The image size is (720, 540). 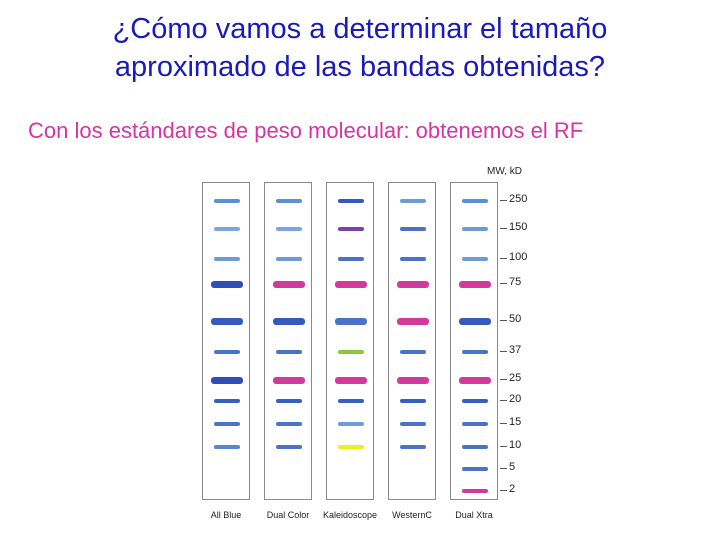 What do you see at coordinates (515, 282) in the screenshot?
I see `mw-label: 75` at bounding box center [515, 282].